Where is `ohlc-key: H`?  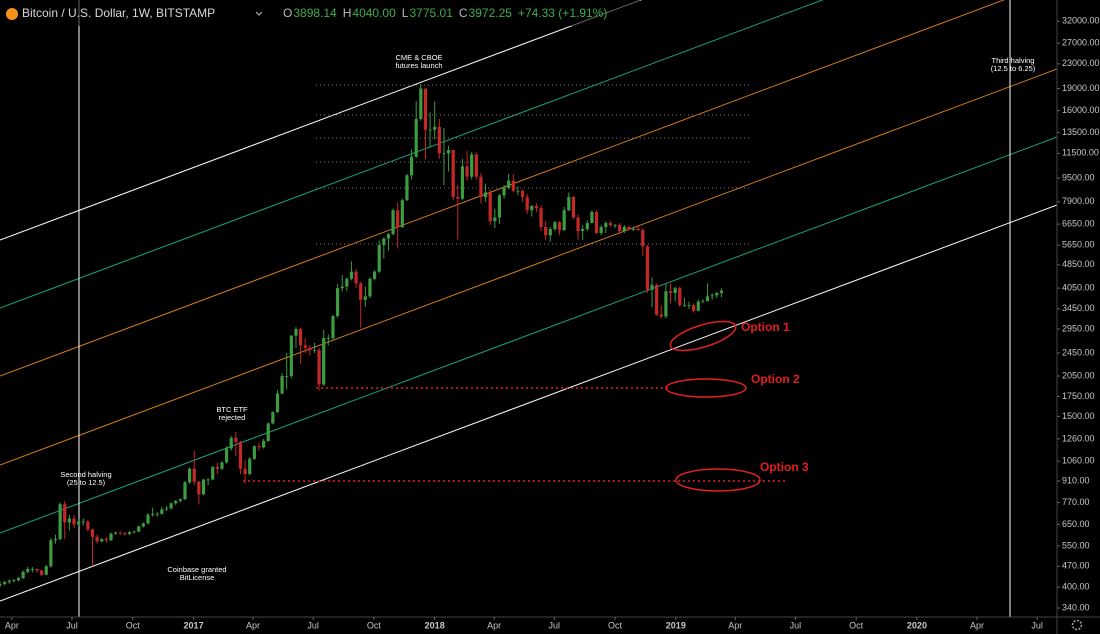 ohlc-key: H is located at coordinates (347, 13).